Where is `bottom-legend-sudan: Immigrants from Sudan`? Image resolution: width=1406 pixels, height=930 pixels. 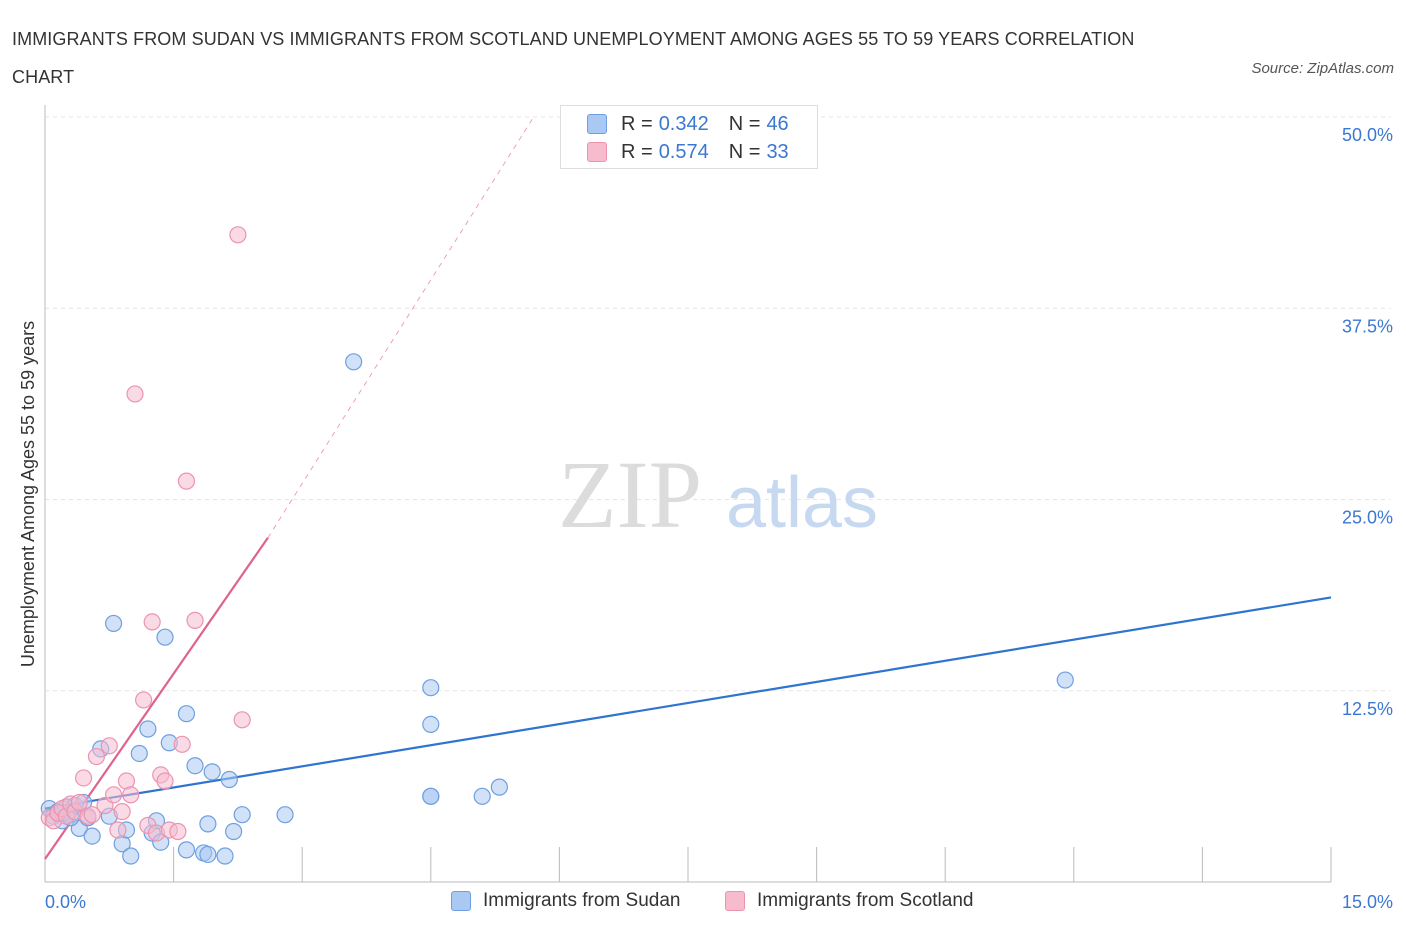
bottom-legend-sudan: Immigrants from Sudan is located at coordinates (565, 901).